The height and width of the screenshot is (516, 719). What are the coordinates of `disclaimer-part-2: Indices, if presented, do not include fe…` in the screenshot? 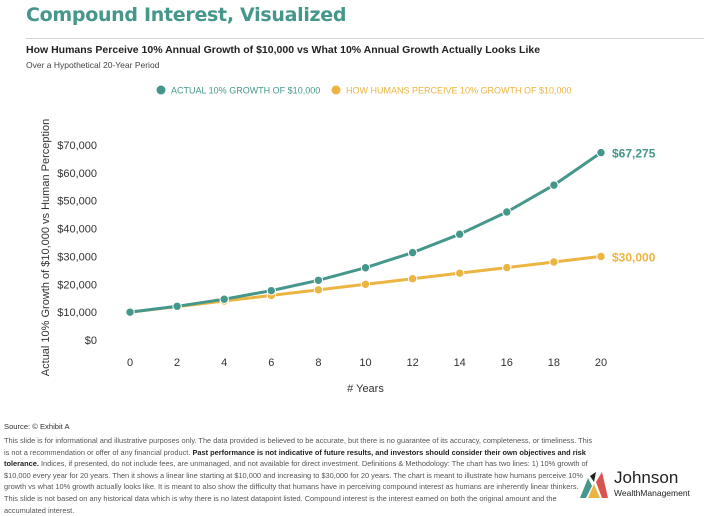 It's located at (296, 487).